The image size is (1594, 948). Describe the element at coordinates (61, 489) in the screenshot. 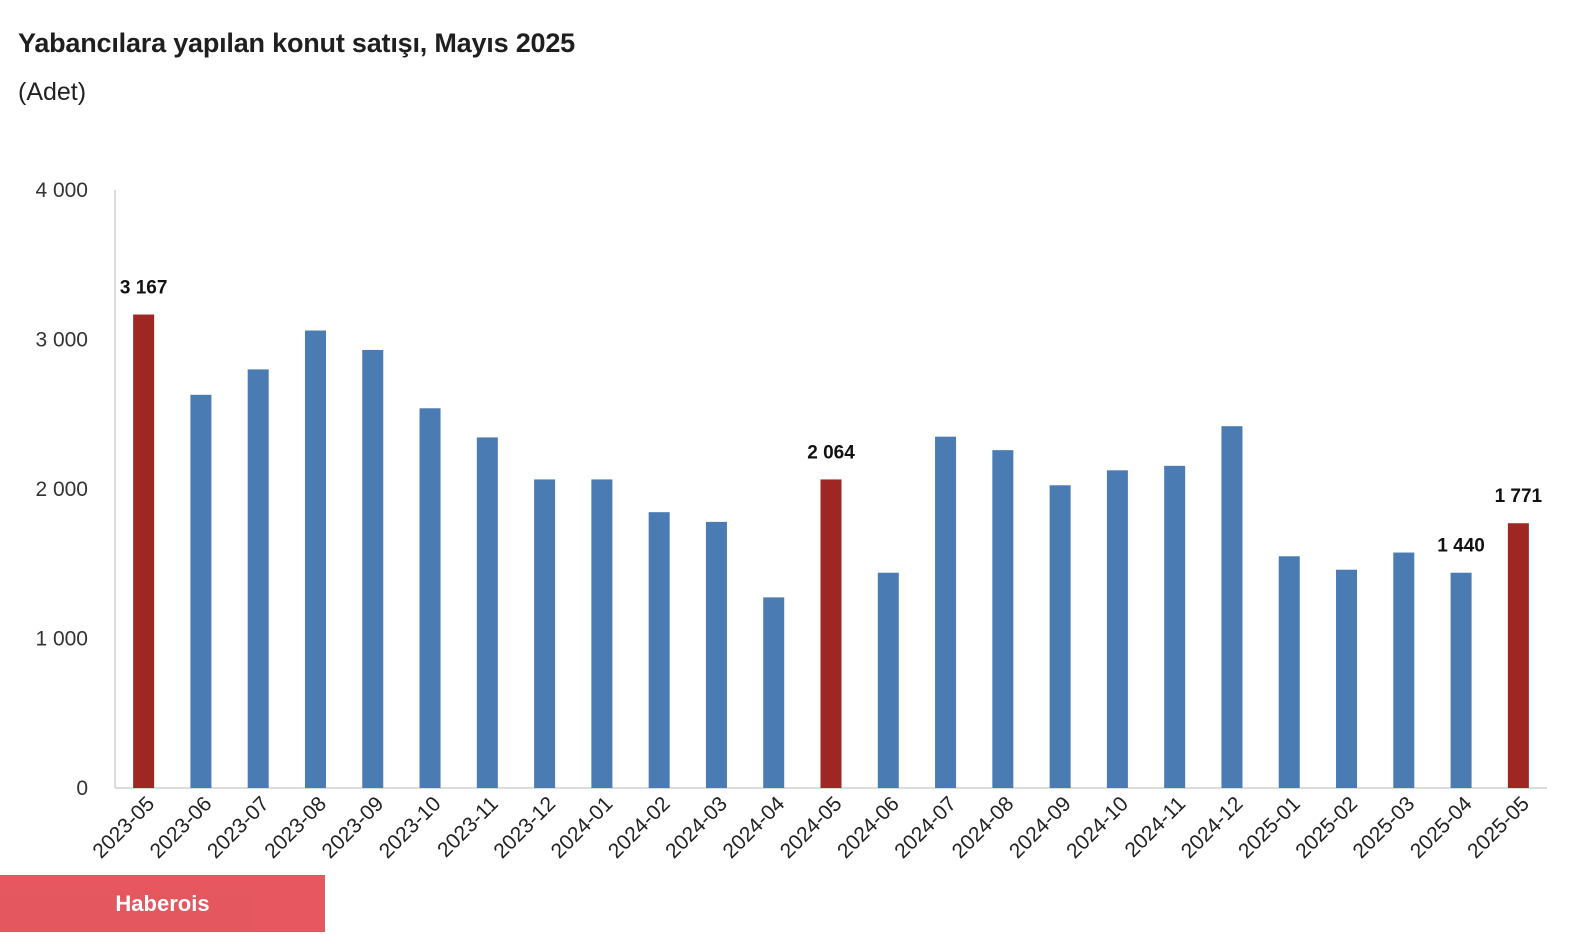

I see `y-tick-label: 2 000` at that location.